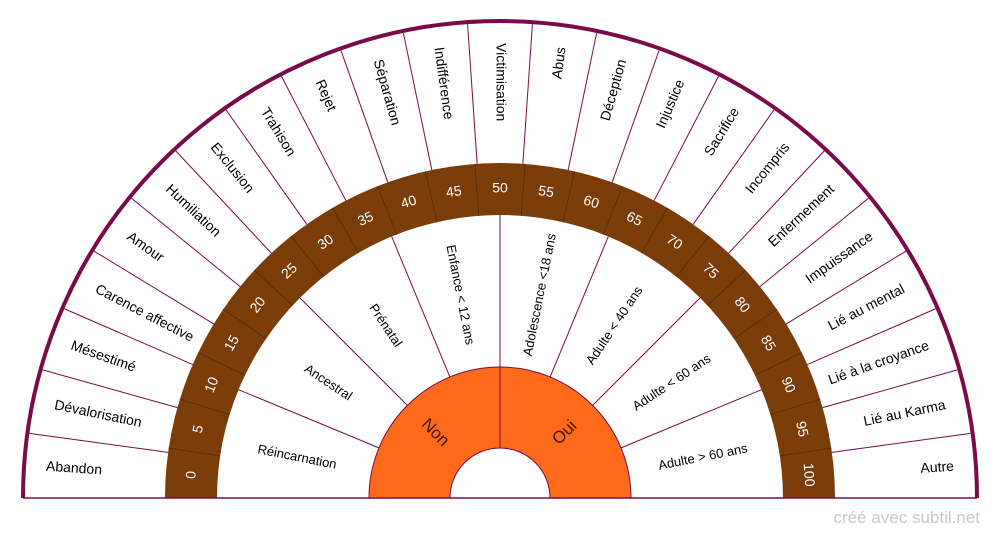 The width and height of the screenshot is (1000, 540). I want to click on scale-tick-label: 10, so click(211, 384).